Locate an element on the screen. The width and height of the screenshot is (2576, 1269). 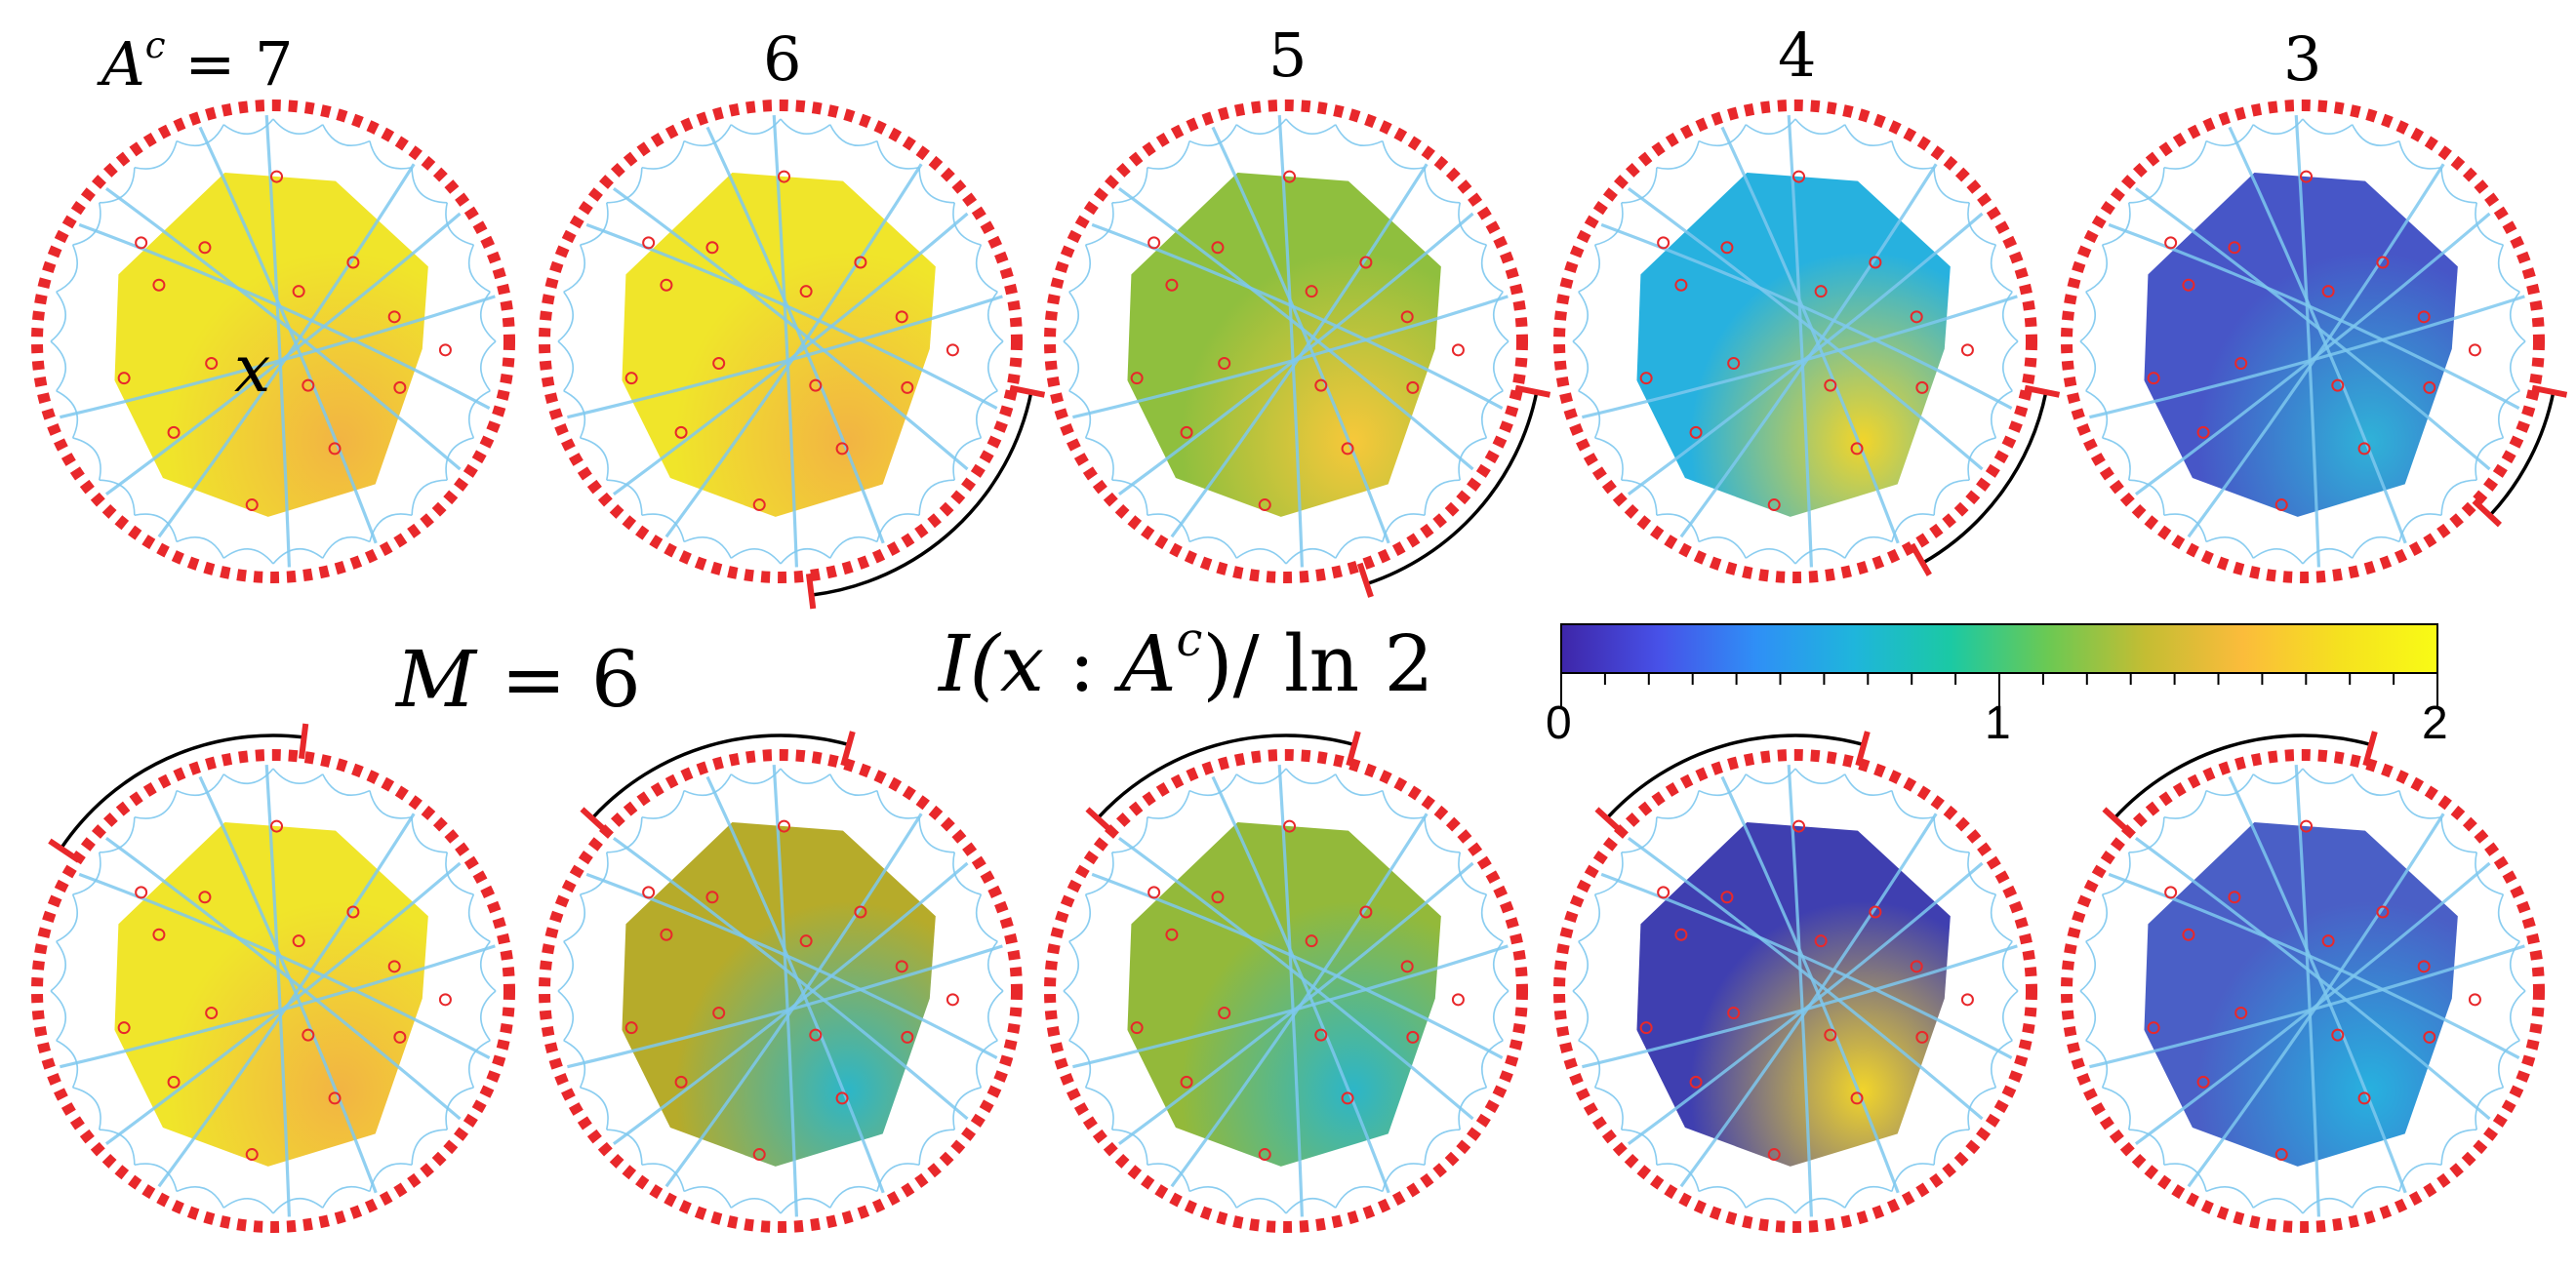
geodesics is located at coordinates (278, 341).